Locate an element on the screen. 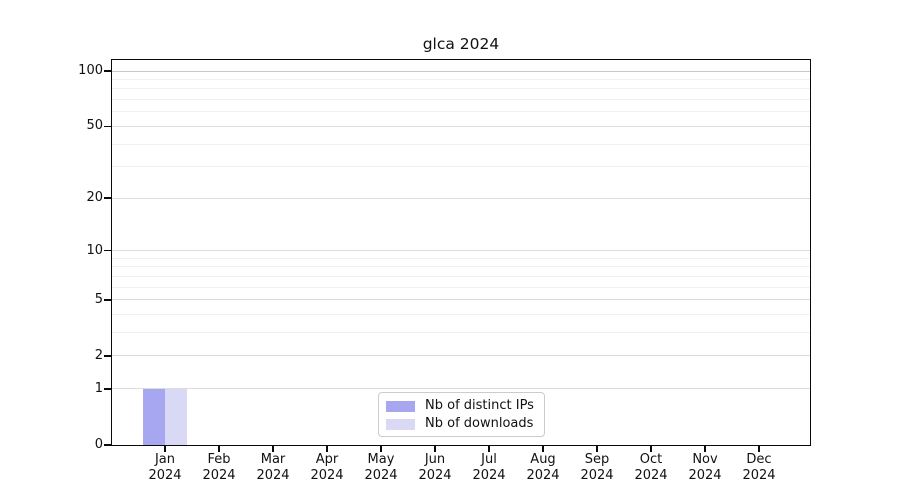 The width and height of the screenshot is (900, 500). x-tick-month: Dec is located at coordinates (759, 459).